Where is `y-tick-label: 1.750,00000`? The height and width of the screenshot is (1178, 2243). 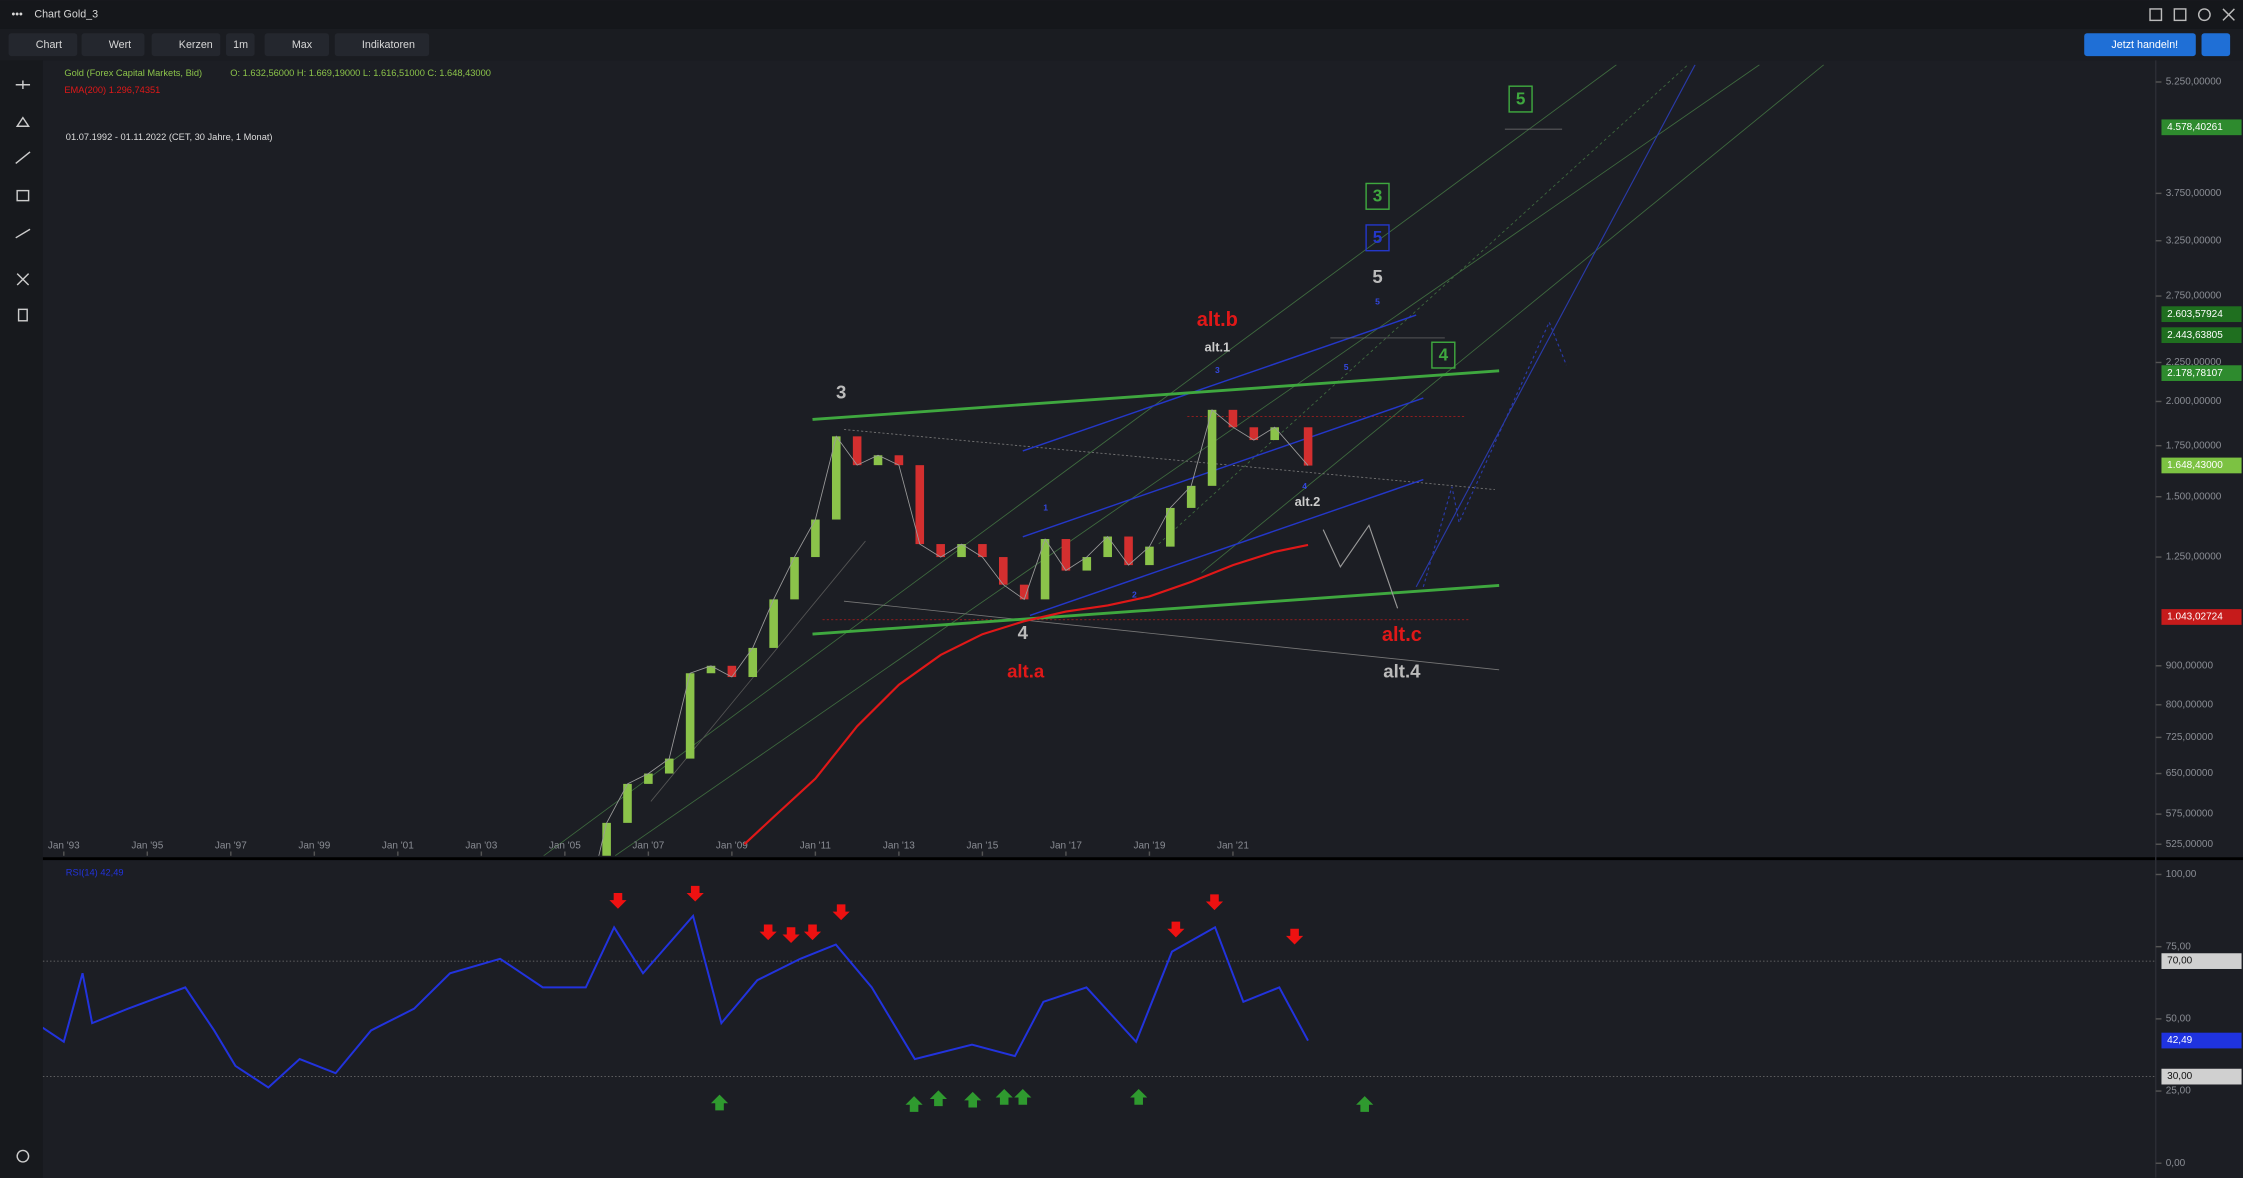
y-tick-label: 1.750,00000 is located at coordinates (2194, 445).